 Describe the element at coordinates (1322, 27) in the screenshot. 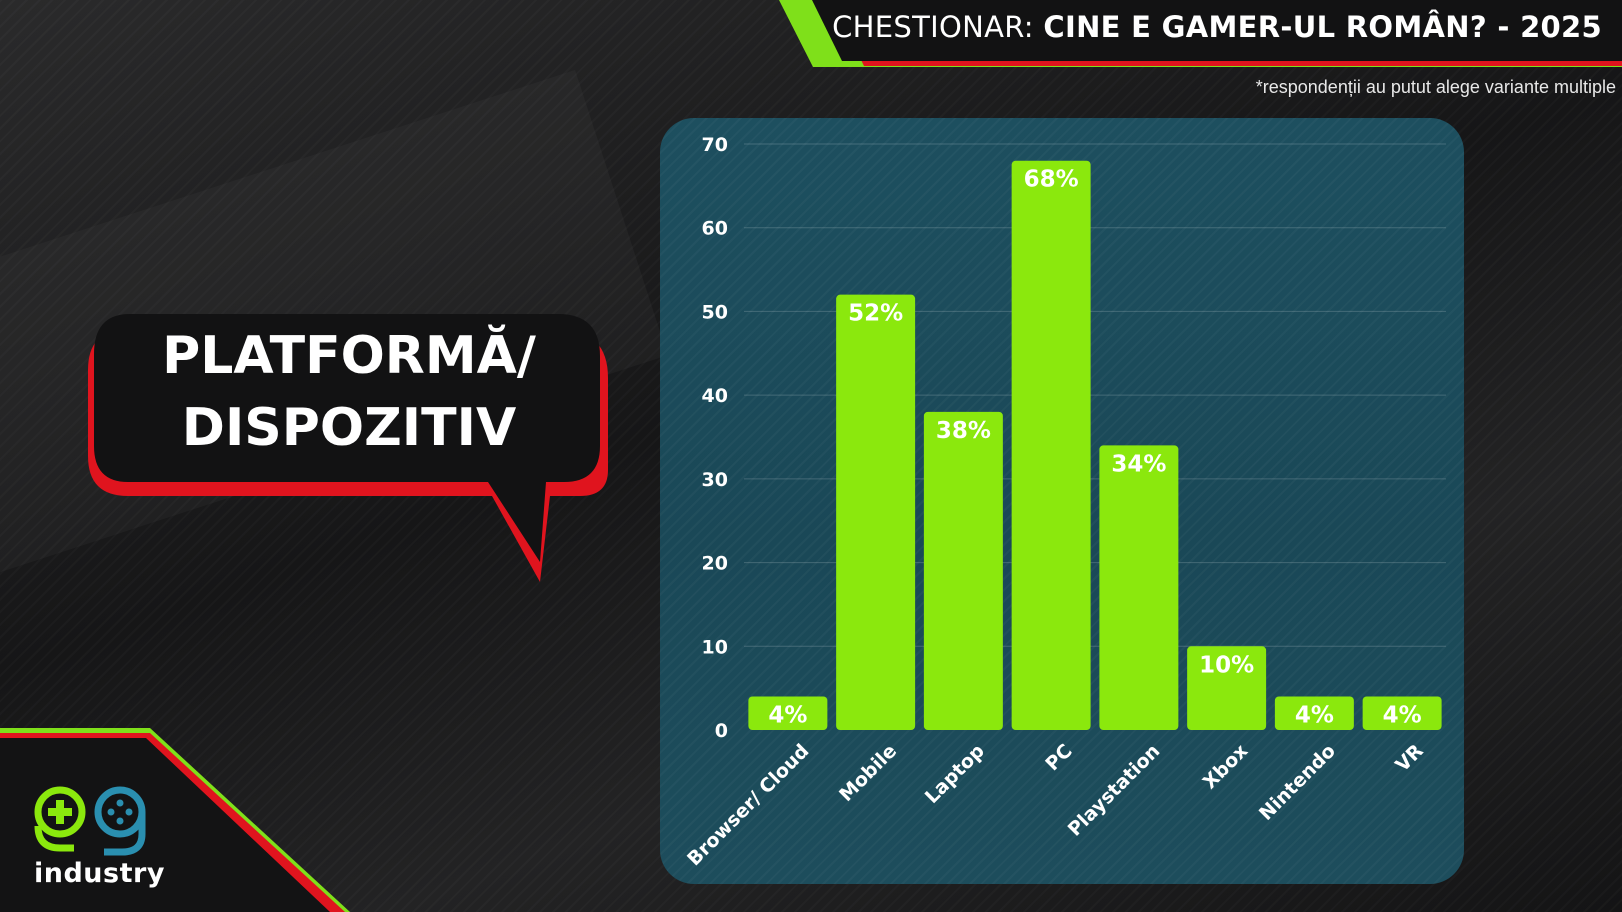

I see `page-title-main: CINE E GAMER-UL ROMÂN? - 2025` at that location.